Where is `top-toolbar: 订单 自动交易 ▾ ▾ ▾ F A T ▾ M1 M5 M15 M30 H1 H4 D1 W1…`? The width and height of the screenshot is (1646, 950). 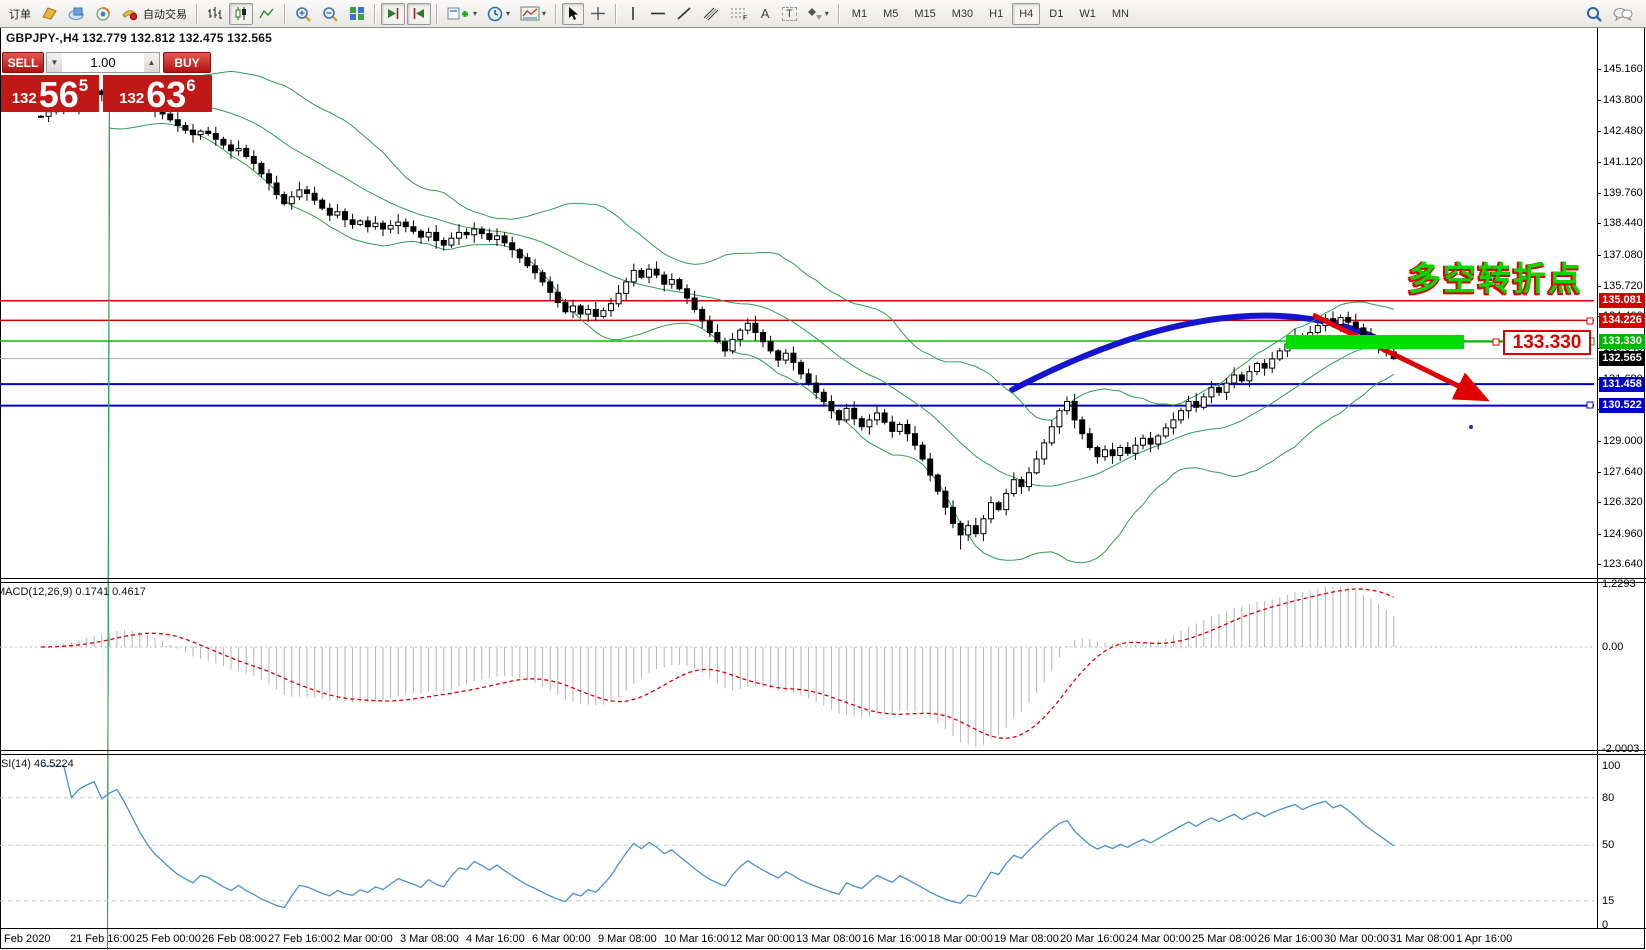
top-toolbar: 订单 自动交易 ▾ ▾ ▾ F A T ▾ M1 M5 M15 M30 H1 H4 D1 W1… is located at coordinates (823, 14).